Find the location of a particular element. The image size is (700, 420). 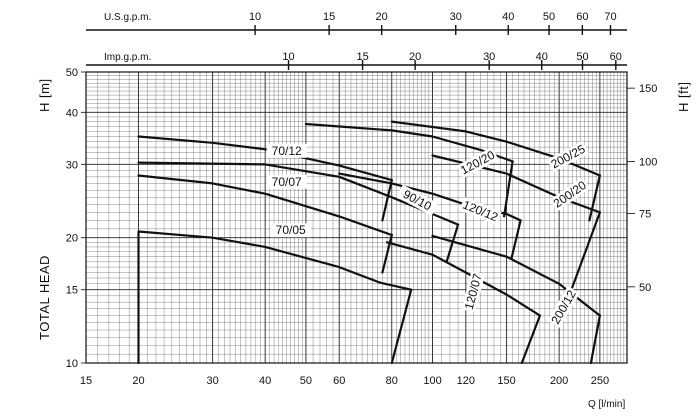

y-right-tick-label: 75 is located at coordinates (645, 215).